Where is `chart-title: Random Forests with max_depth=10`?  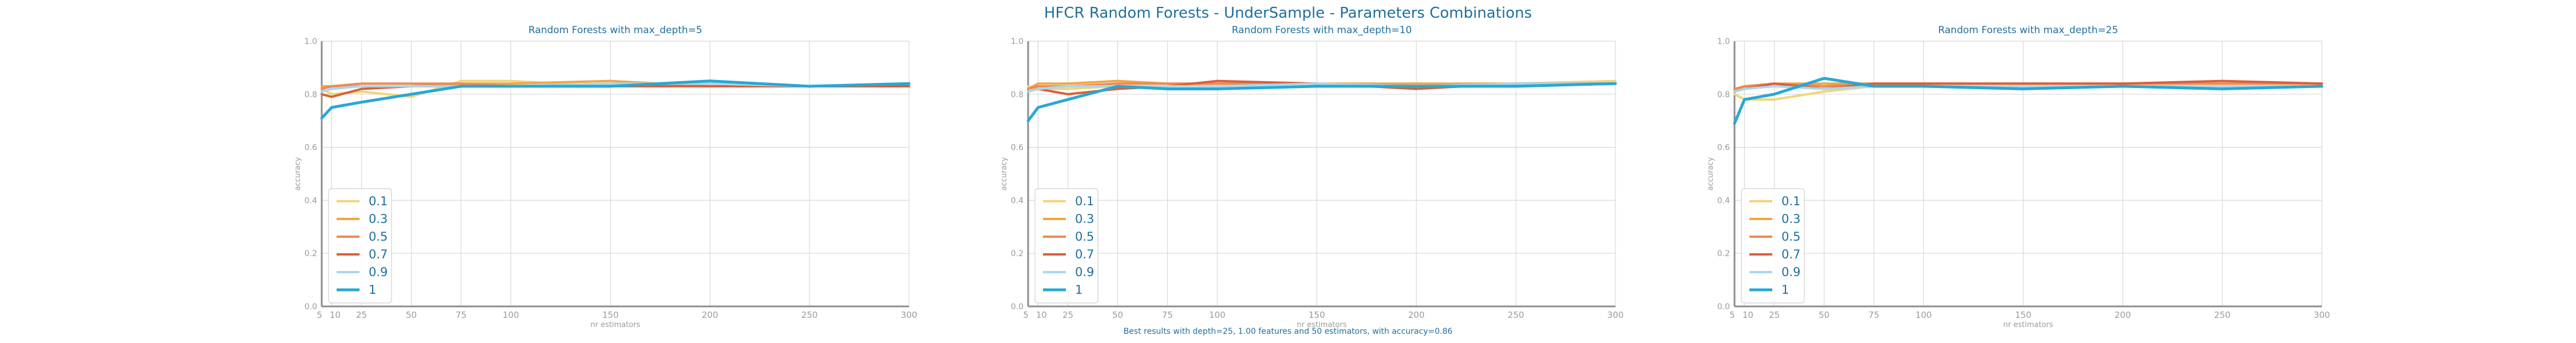 chart-title: Random Forests with max_depth=10 is located at coordinates (1322, 30).